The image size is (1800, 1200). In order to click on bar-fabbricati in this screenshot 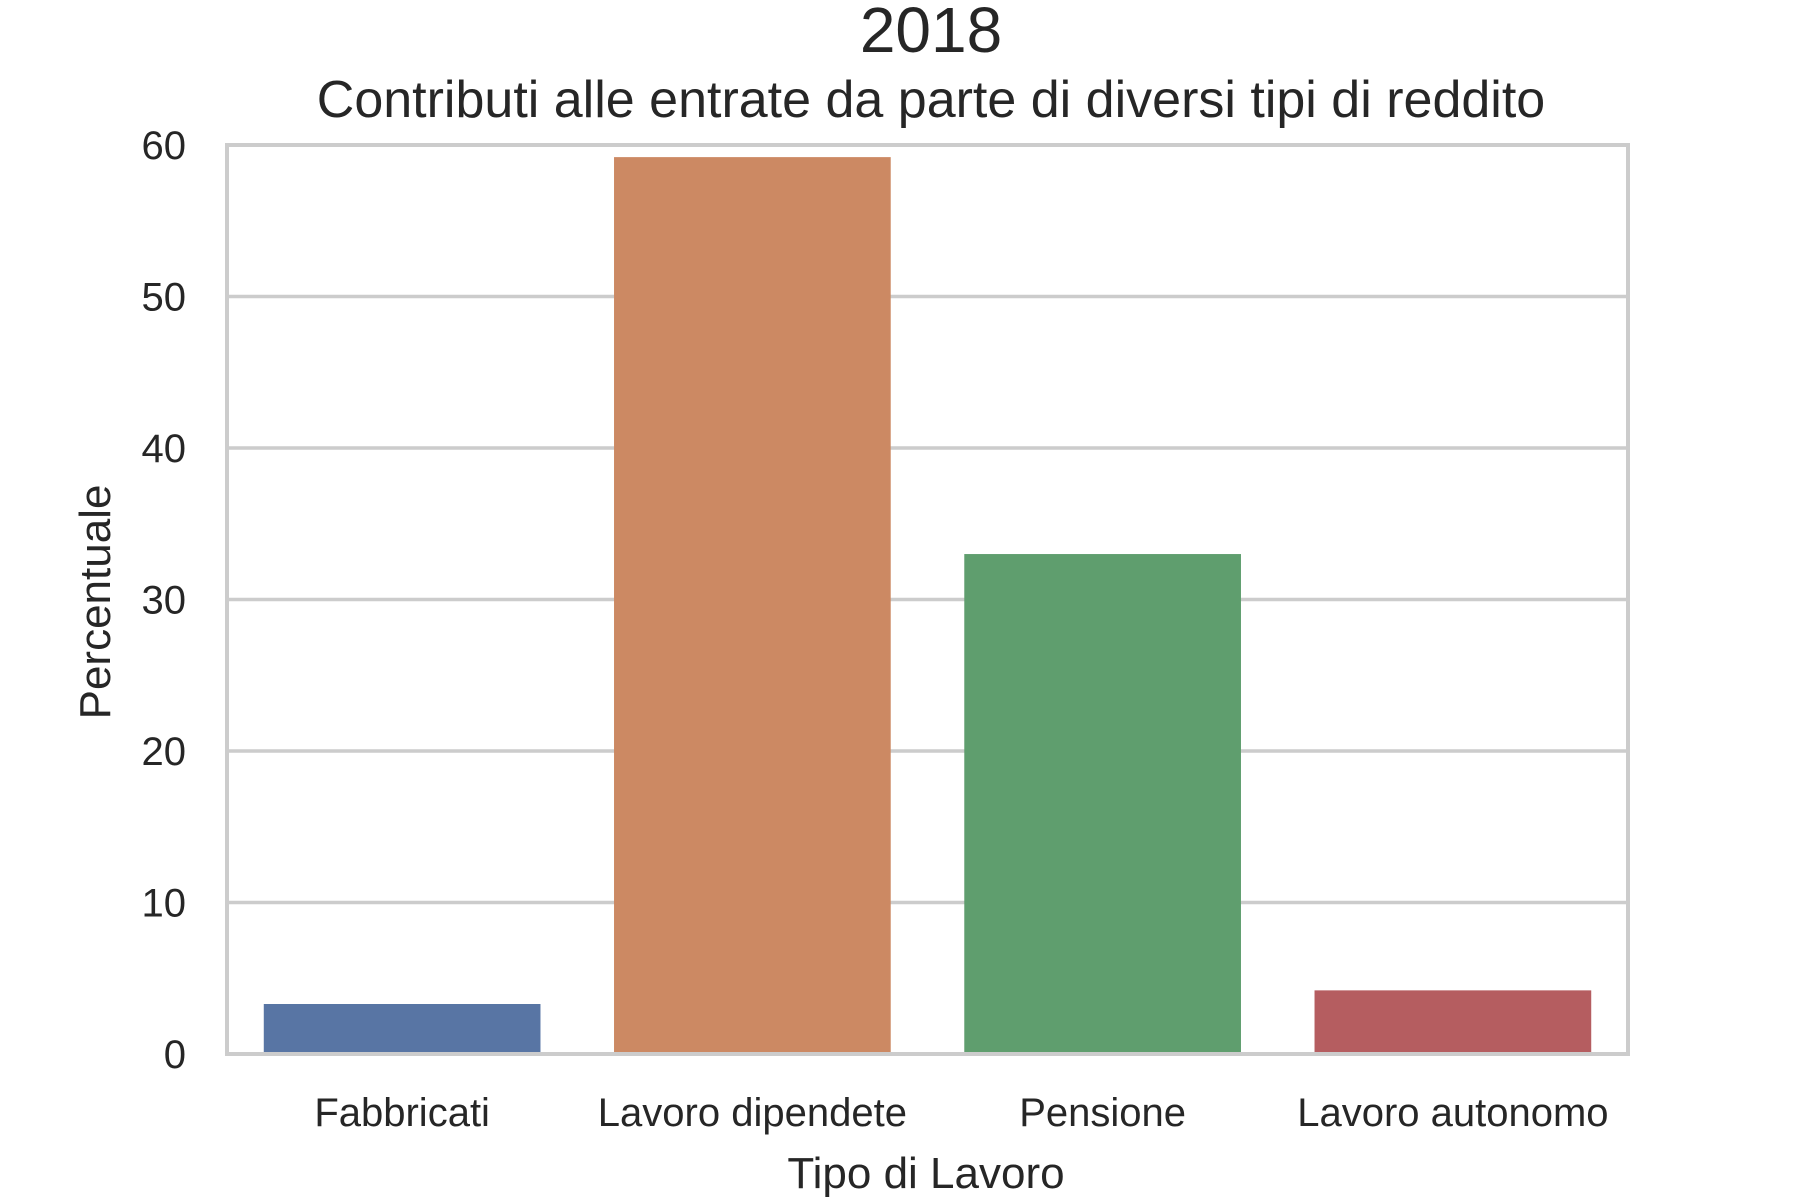, I will do `click(402, 1029)`.